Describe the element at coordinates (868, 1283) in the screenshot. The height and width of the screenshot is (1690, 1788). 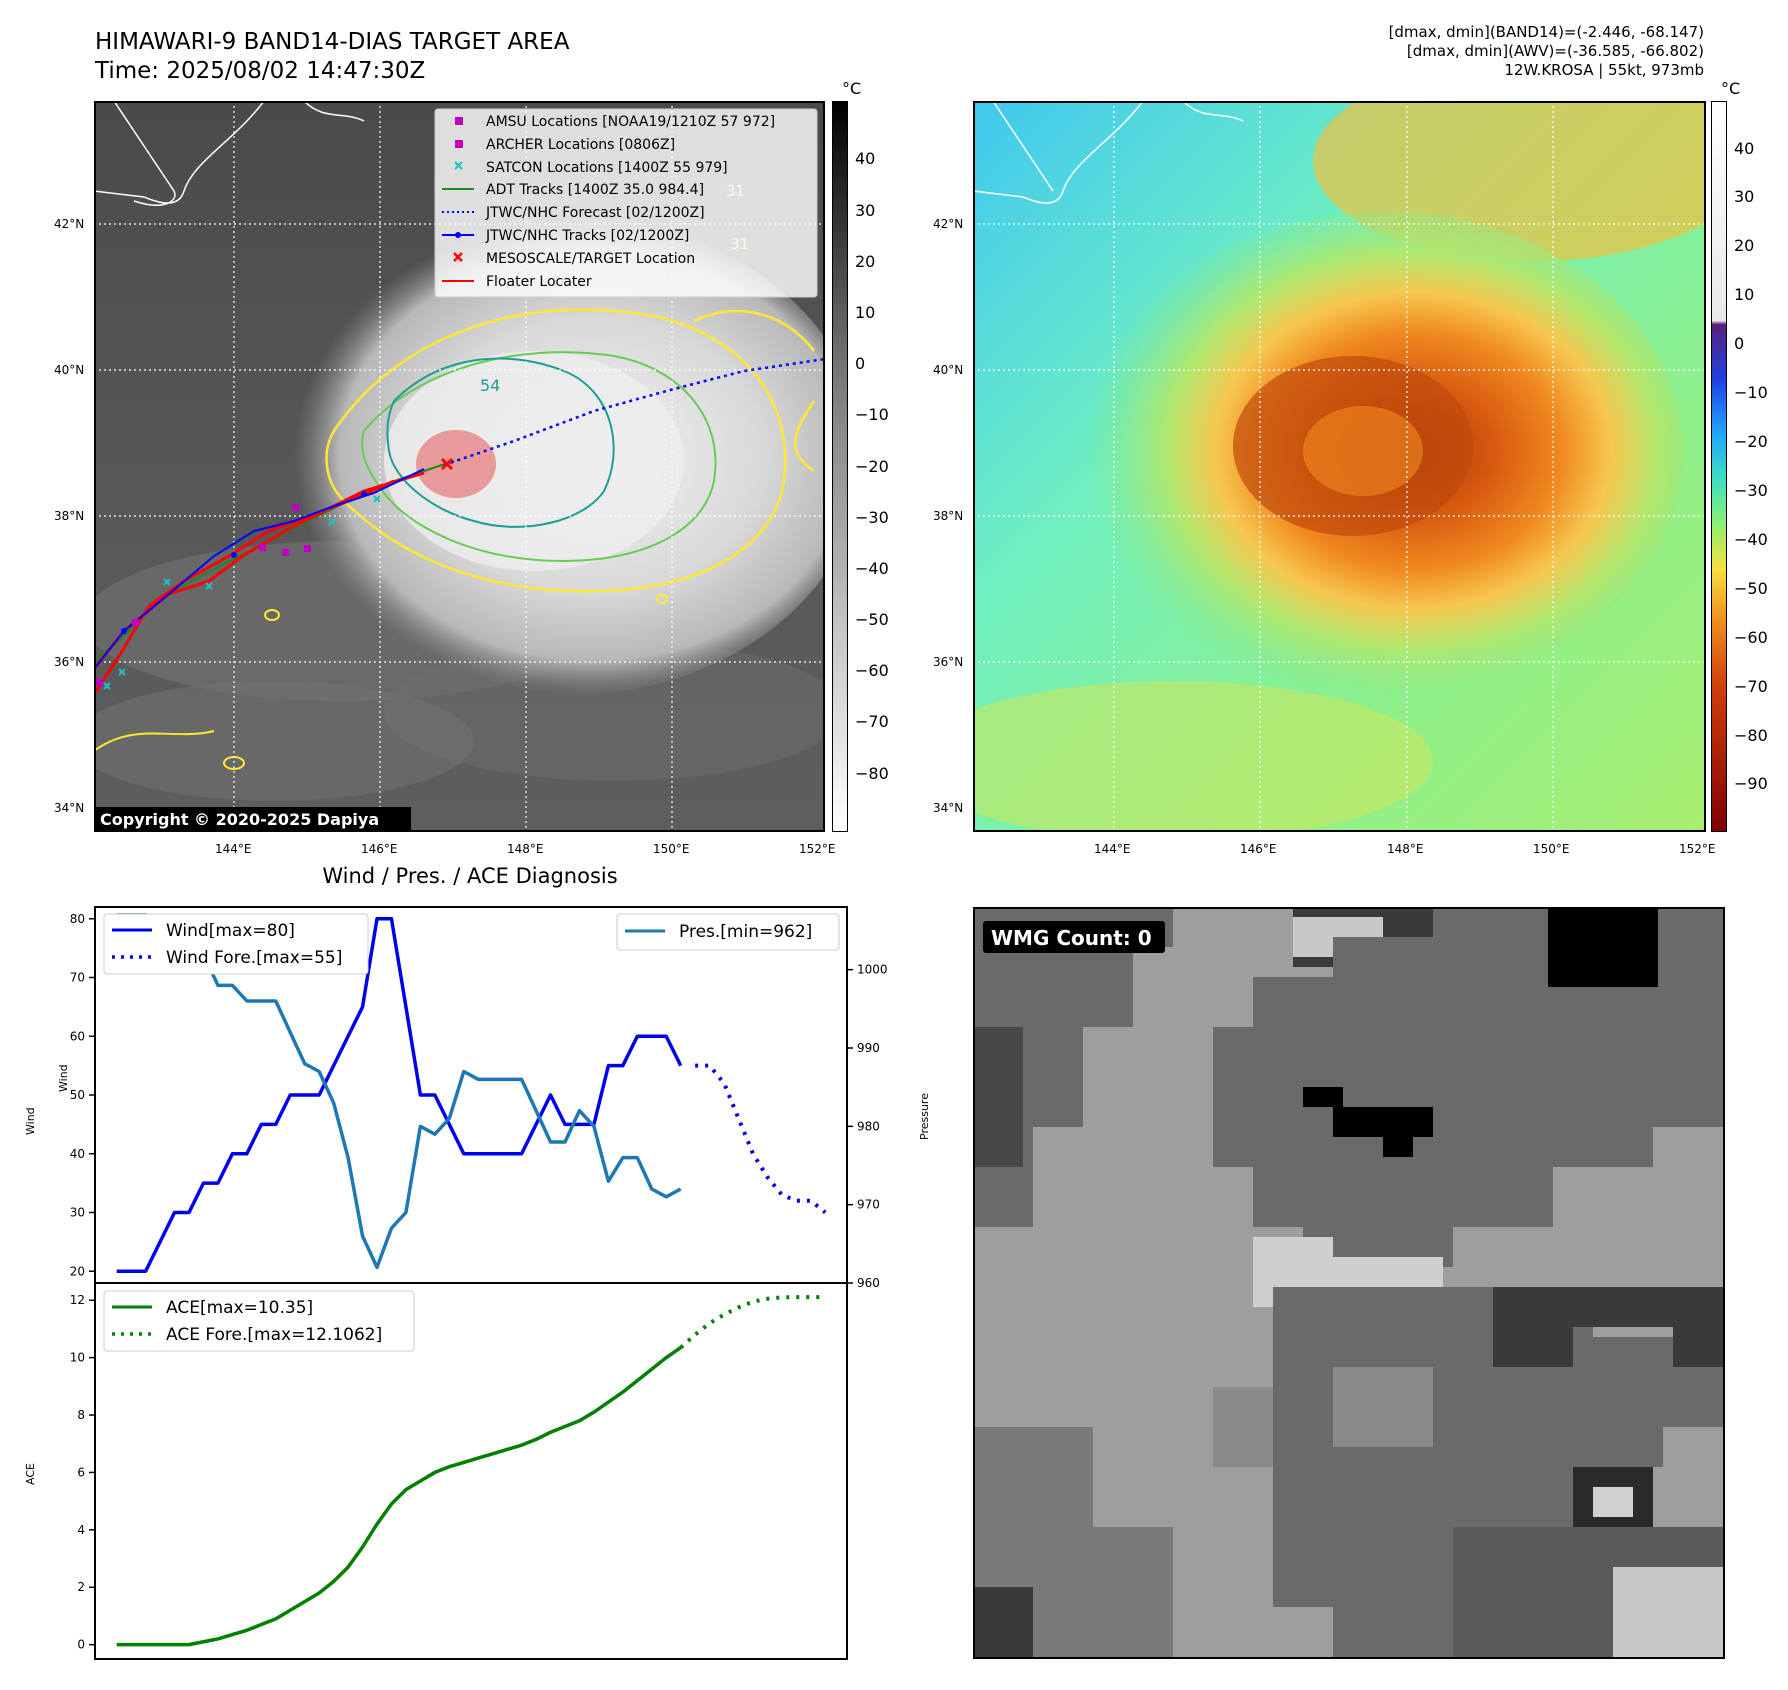
I see `pressure-tick-label: 960` at that location.